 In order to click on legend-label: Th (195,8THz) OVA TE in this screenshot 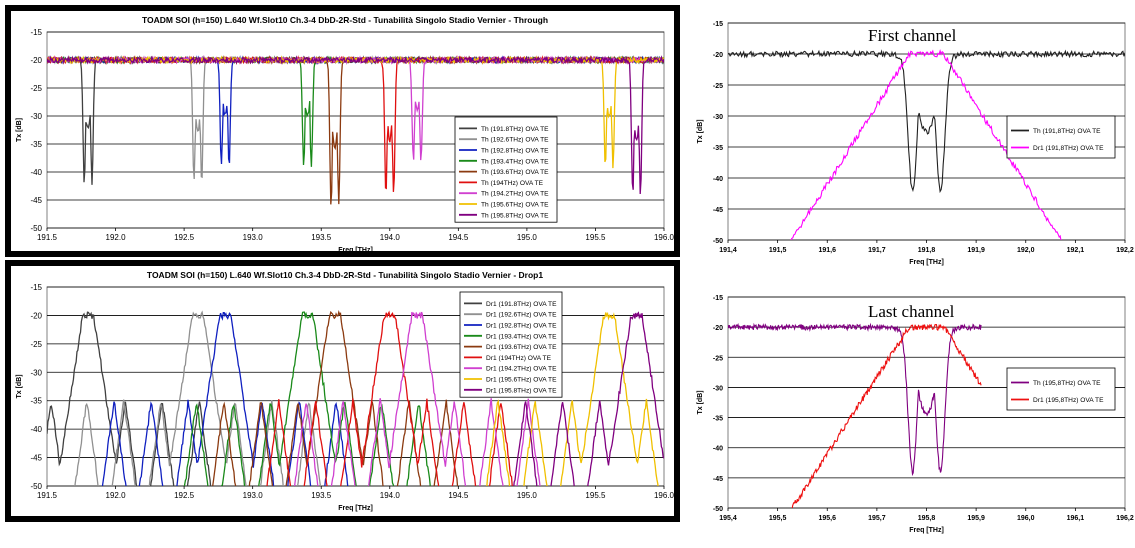, I will do `click(1067, 383)`.